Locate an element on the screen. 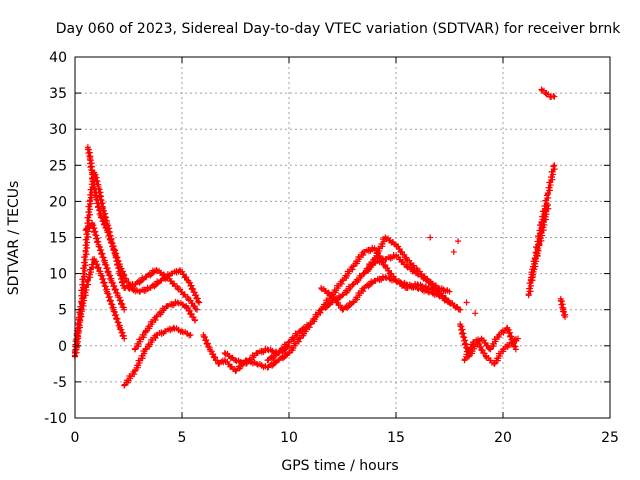 The height and width of the screenshot is (480, 640). y-tick-label: -5 is located at coordinates (60, 383).